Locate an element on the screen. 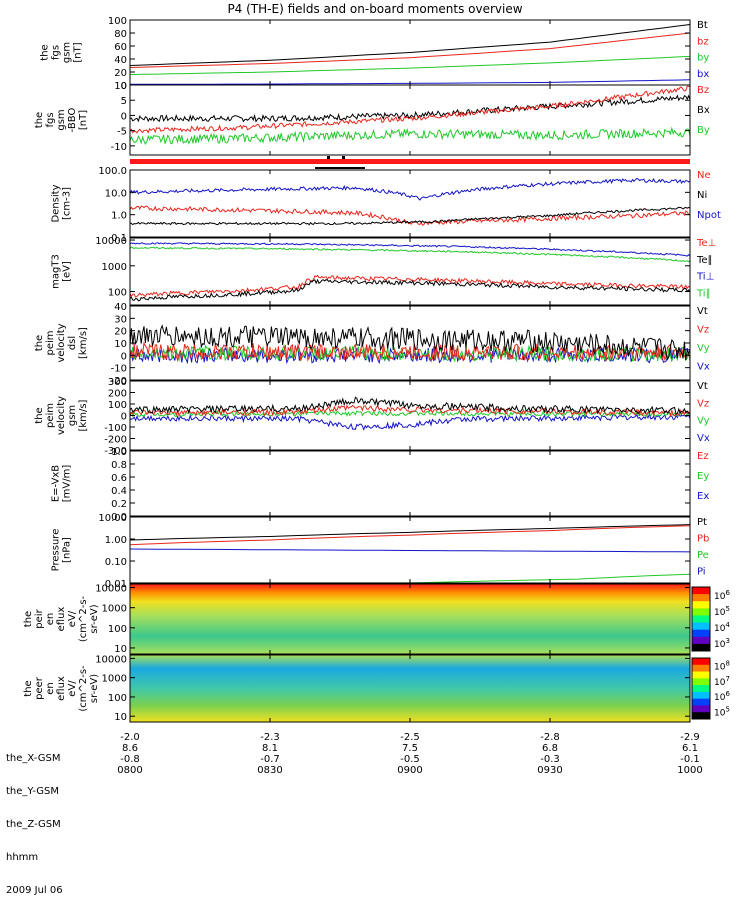 The height and width of the screenshot is (907, 750). y-tick-label: -5 is located at coordinates (122, 132).